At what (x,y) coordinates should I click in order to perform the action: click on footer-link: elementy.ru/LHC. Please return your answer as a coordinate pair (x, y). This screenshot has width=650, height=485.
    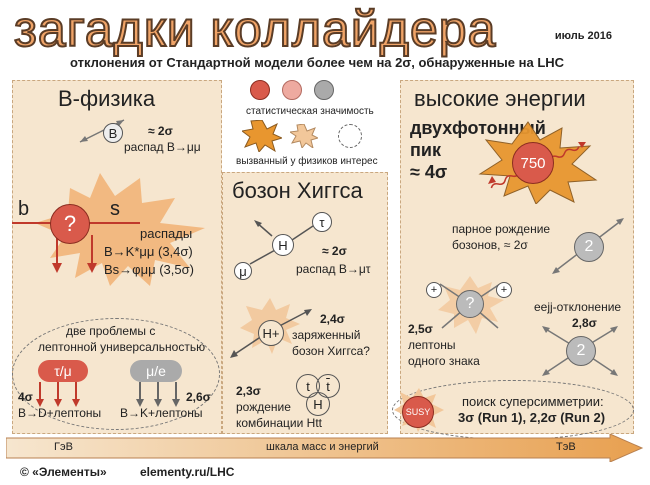
    Looking at the image, I should click on (187, 472).